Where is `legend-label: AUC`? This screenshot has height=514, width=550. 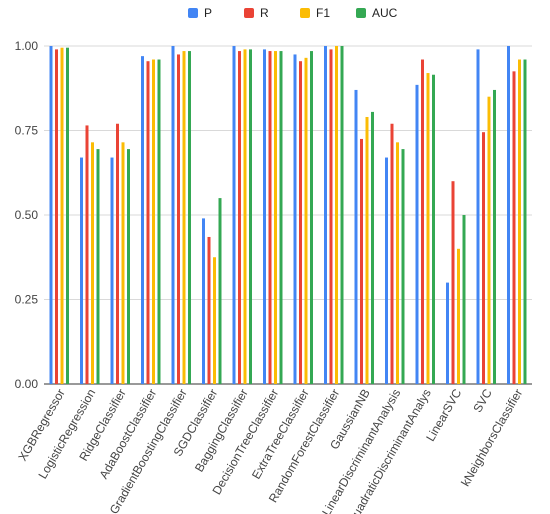 legend-label: AUC is located at coordinates (385, 13).